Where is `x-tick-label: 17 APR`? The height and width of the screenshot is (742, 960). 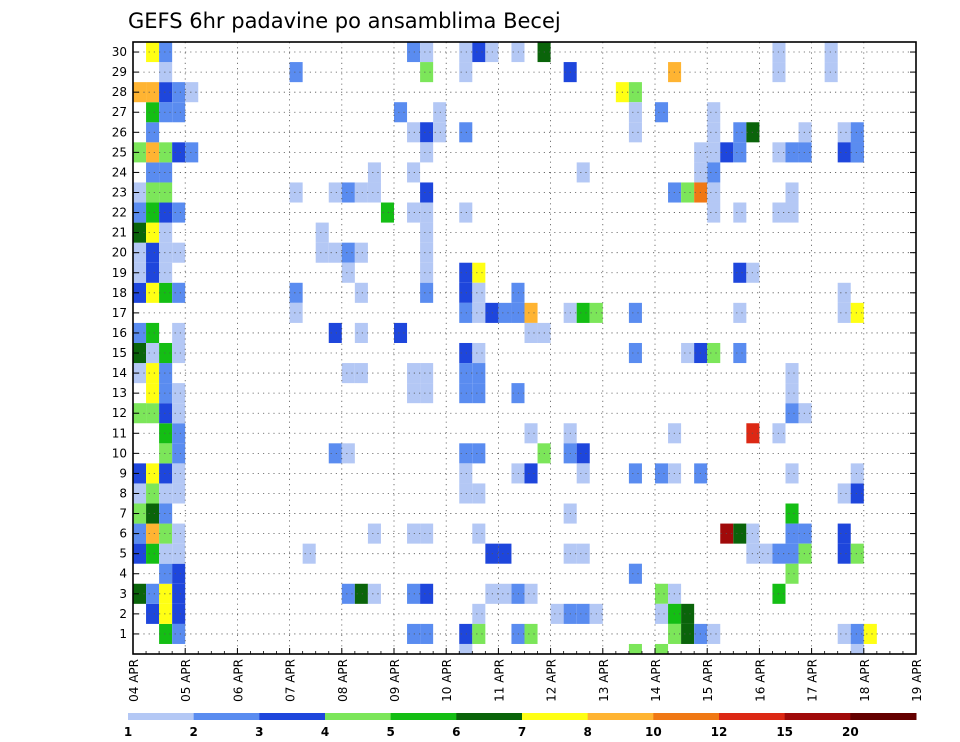 x-tick-label: 17 APR is located at coordinates (813, 680).